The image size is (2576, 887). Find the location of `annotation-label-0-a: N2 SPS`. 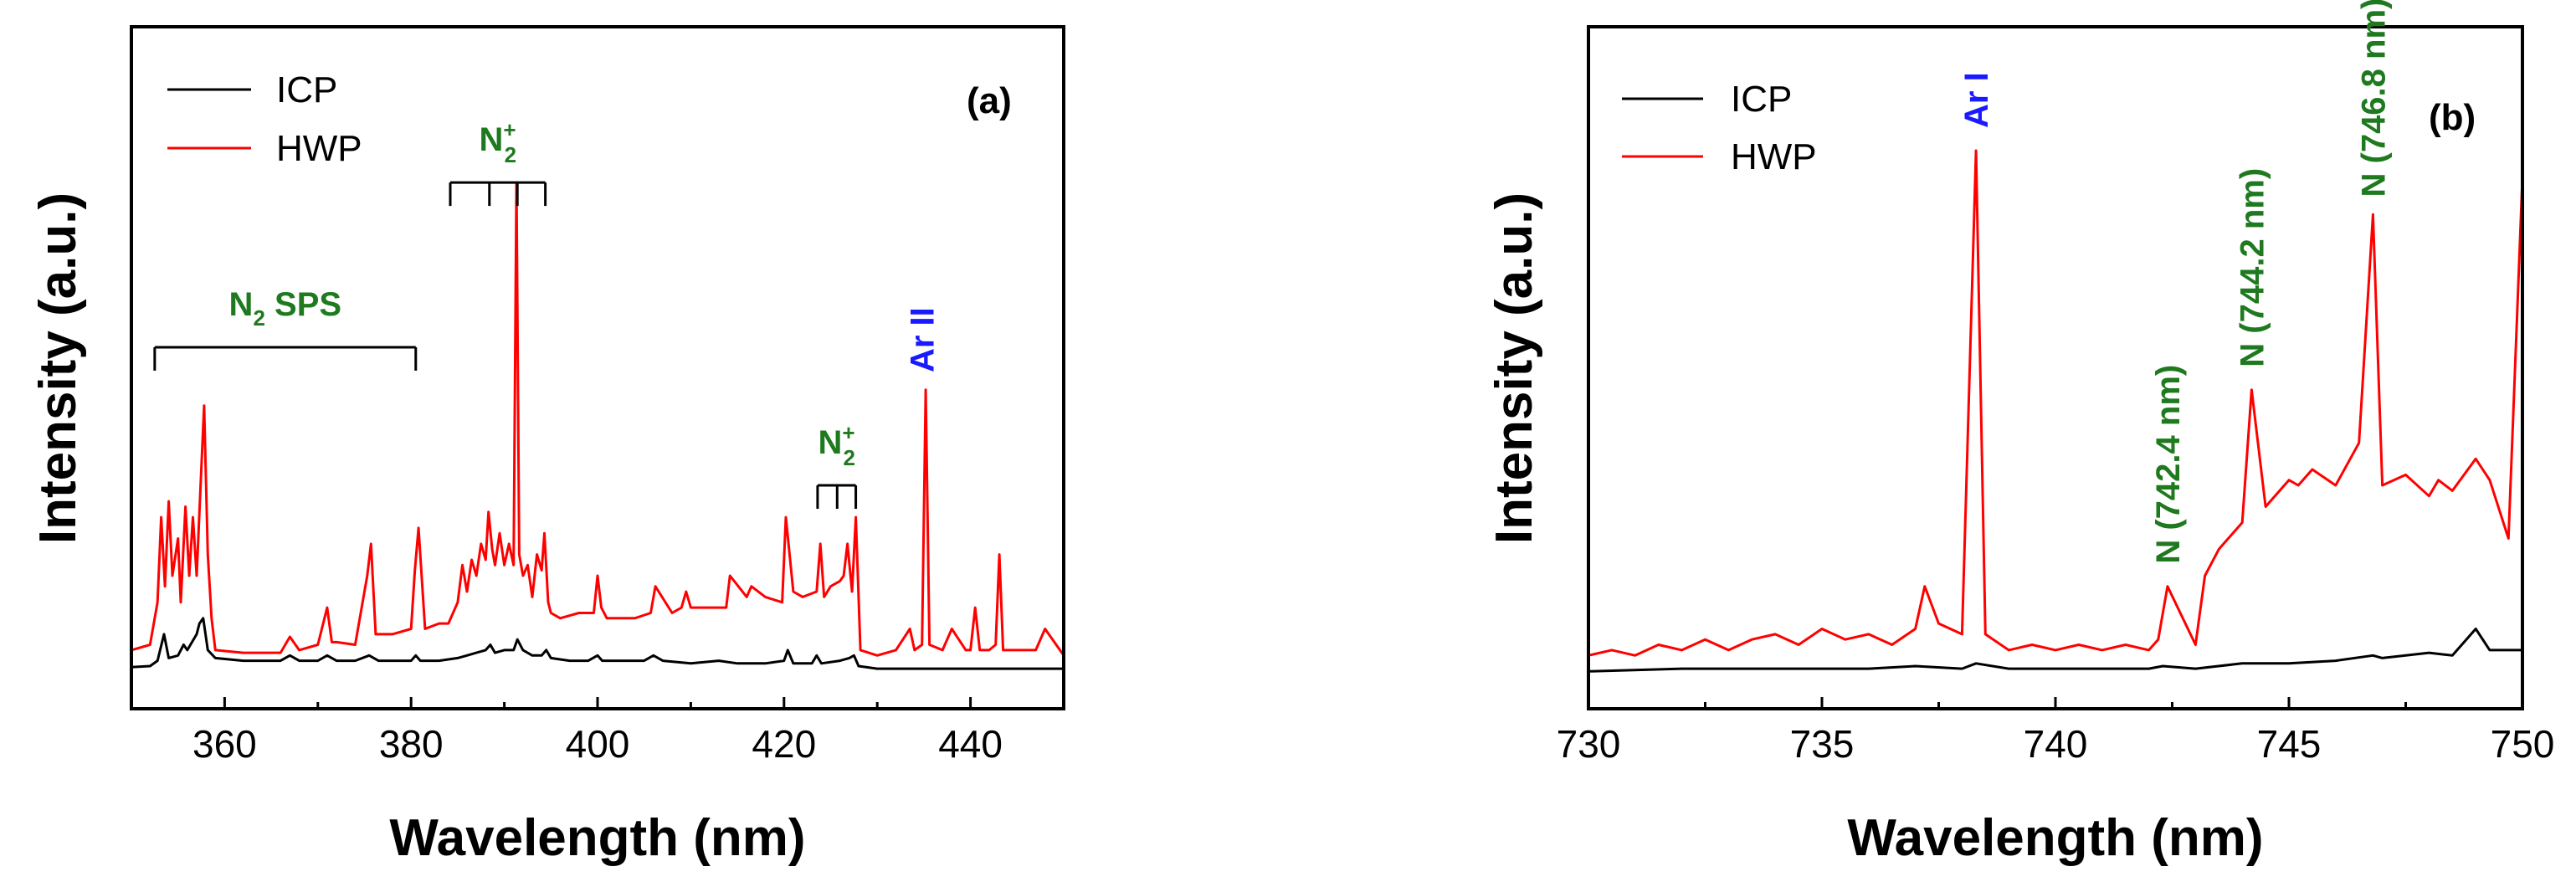

annotation-label-0-a: N2 SPS is located at coordinates (285, 308).